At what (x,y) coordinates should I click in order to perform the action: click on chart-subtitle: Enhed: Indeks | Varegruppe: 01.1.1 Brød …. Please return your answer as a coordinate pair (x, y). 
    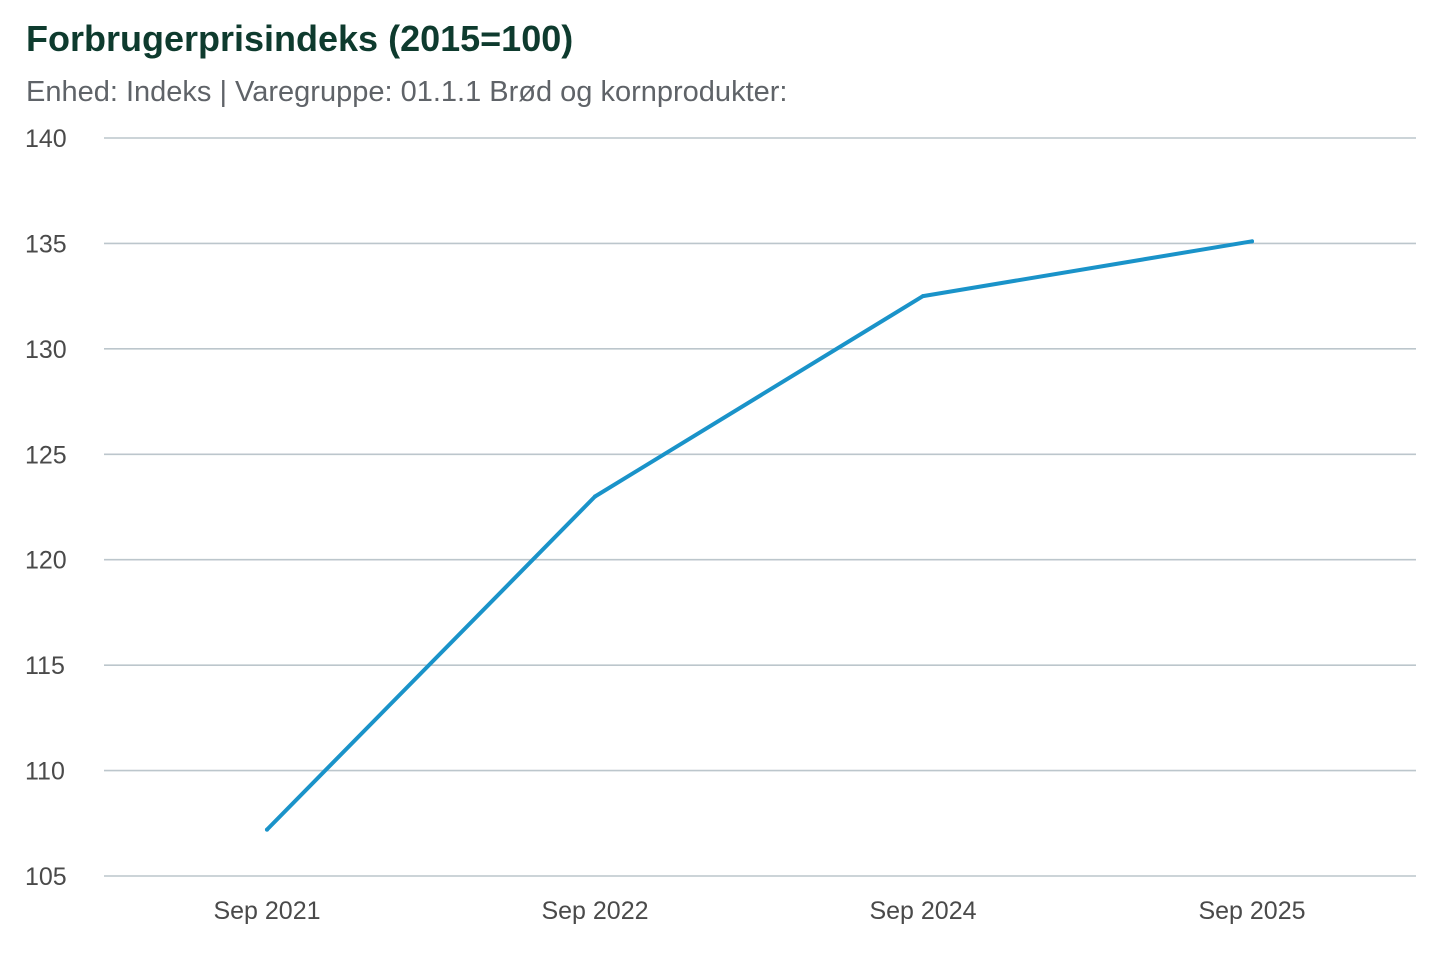
    Looking at the image, I should click on (407, 92).